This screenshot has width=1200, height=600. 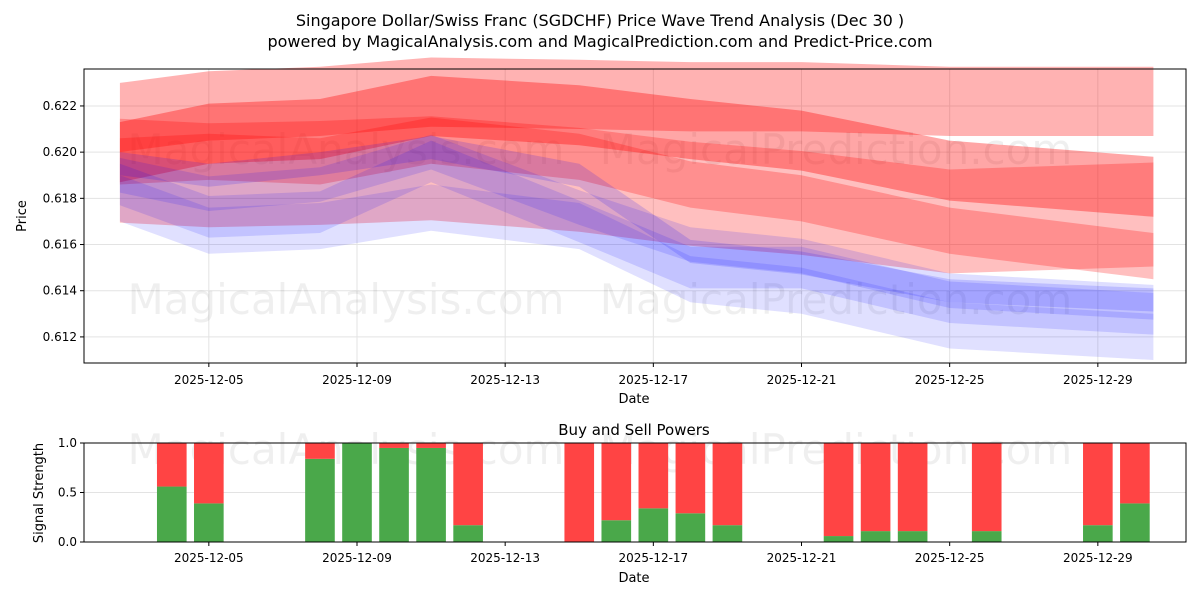 What do you see at coordinates (636, 105) in the screenshot?
I see `wave-band` at bounding box center [636, 105].